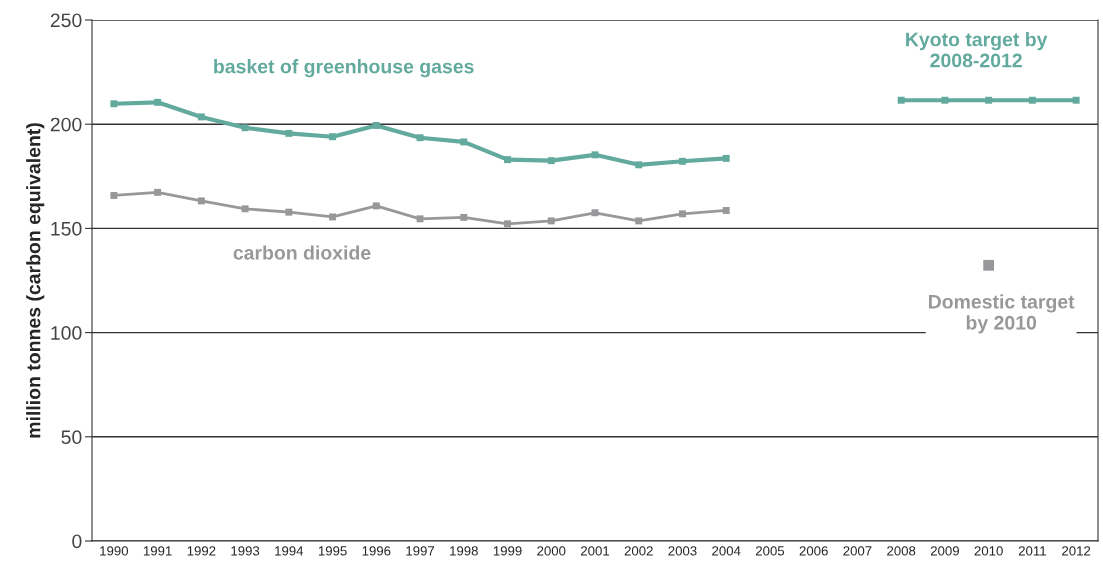 Image resolution: width=1103 pixels, height=576 pixels. Describe the element at coordinates (901, 551) in the screenshot. I see `x-tick-label: 2008` at that location.